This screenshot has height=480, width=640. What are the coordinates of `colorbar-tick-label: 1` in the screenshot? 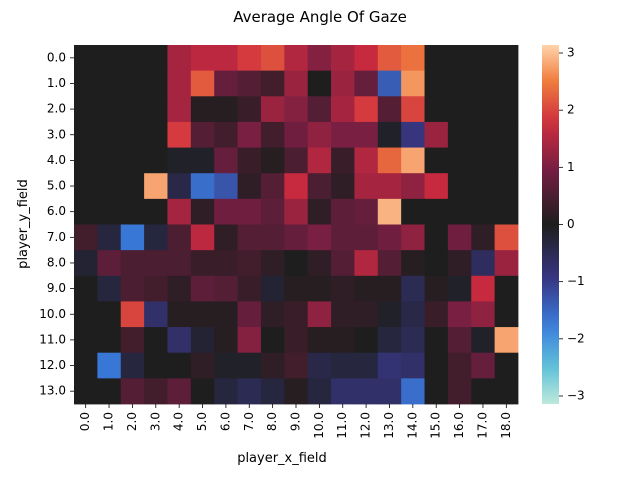 It's located at (571, 167).